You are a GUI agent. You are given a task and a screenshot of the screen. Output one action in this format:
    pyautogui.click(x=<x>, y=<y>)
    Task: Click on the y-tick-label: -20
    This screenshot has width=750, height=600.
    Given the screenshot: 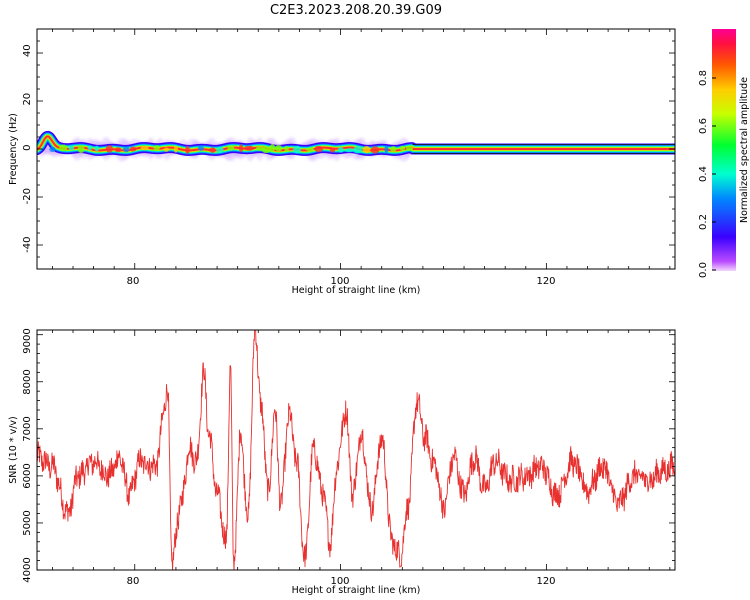 What is the action you would take?
    pyautogui.click(x=27, y=196)
    